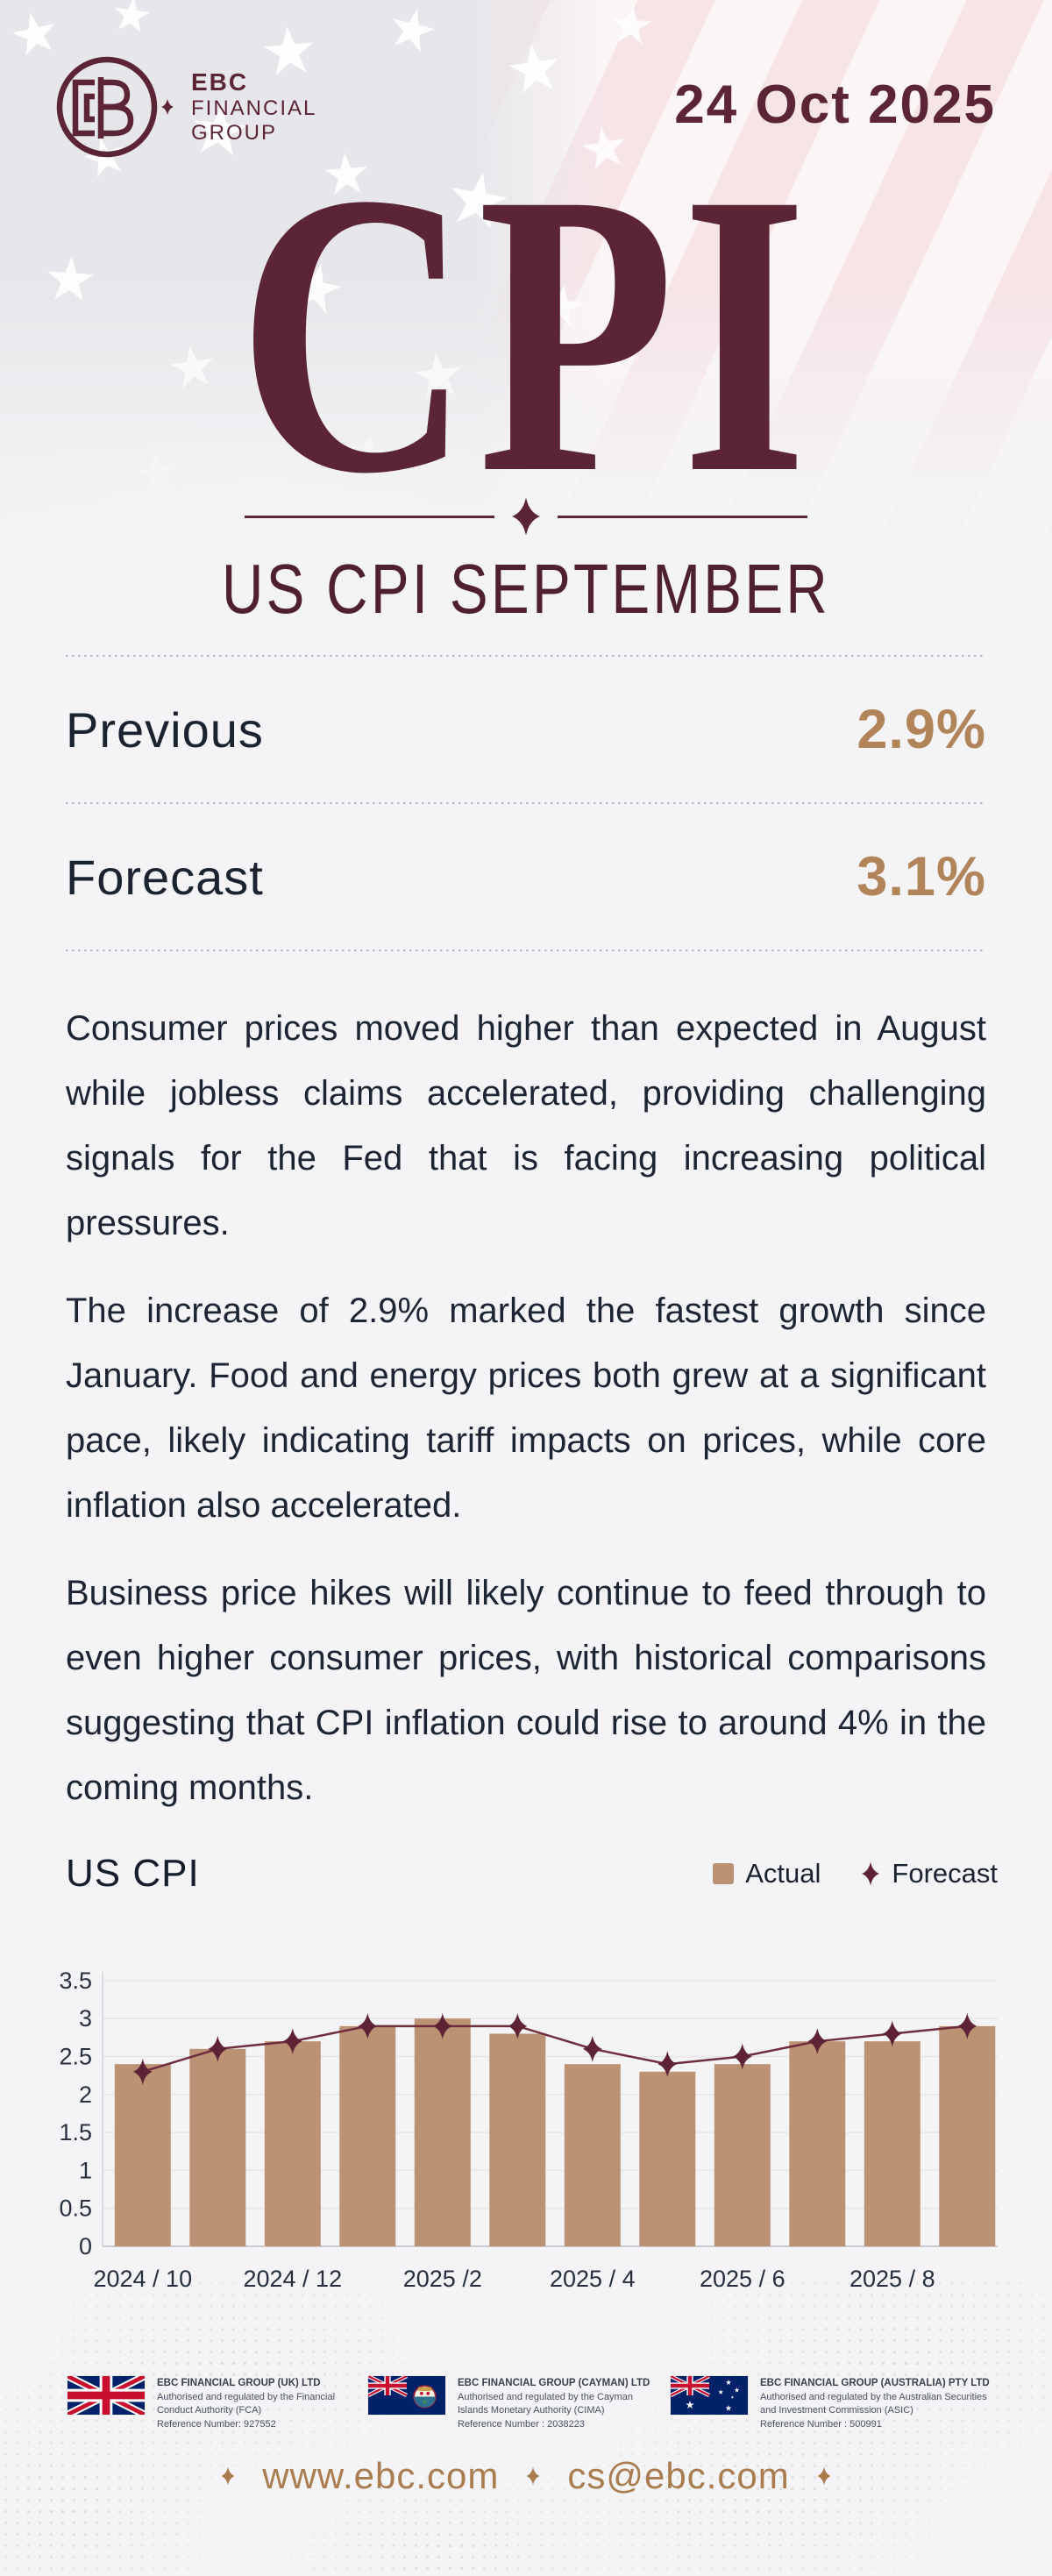  Describe the element at coordinates (532, 1874) in the screenshot. I see `chart-header: US CPI Actual Forecast` at that location.